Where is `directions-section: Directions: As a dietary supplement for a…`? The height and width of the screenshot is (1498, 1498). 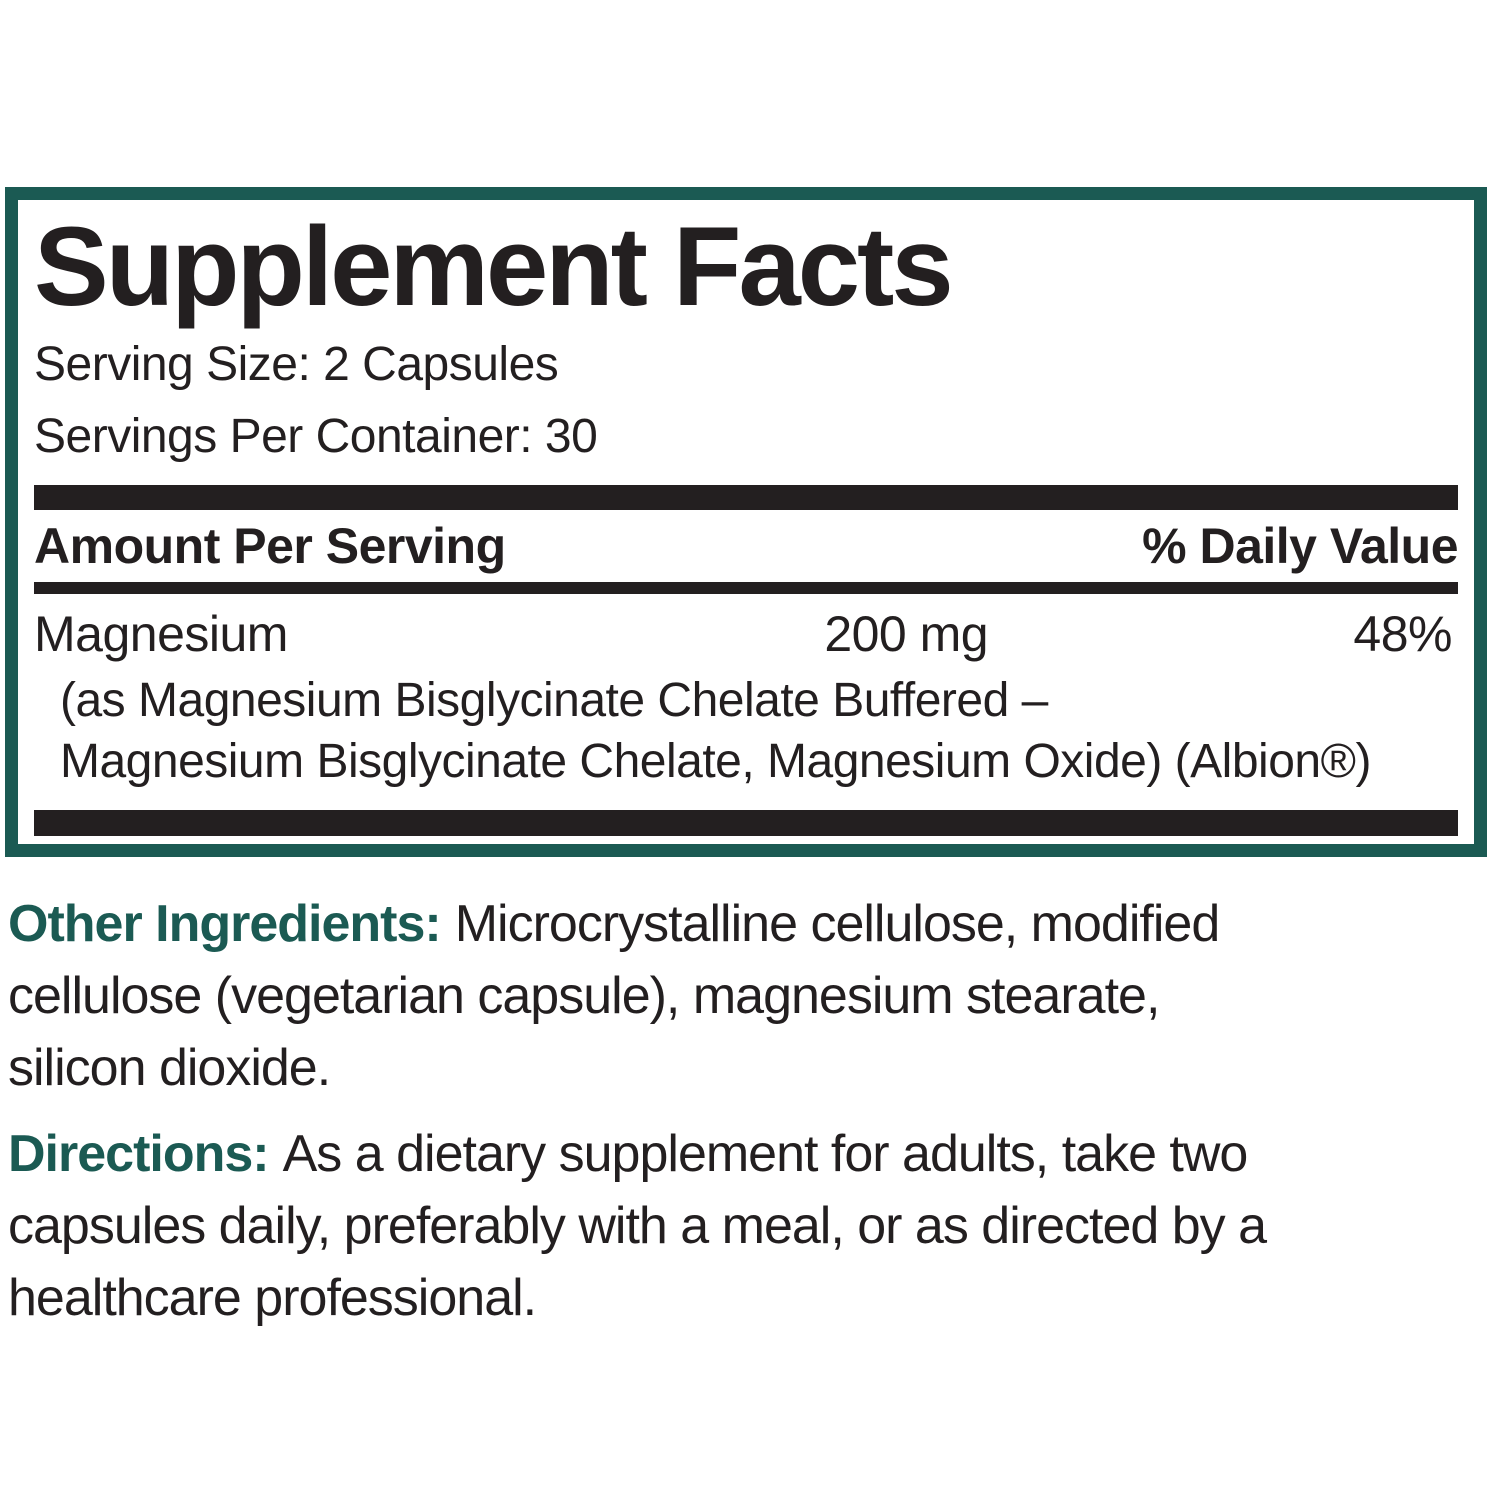 directions-section: Directions: As a dietary supplement for a… is located at coordinates (749, 1226).